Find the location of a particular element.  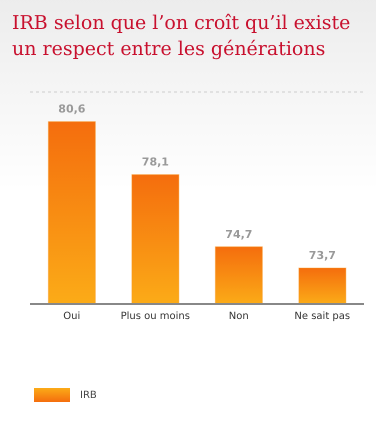

x-tick-label: Oui is located at coordinates (71, 316).